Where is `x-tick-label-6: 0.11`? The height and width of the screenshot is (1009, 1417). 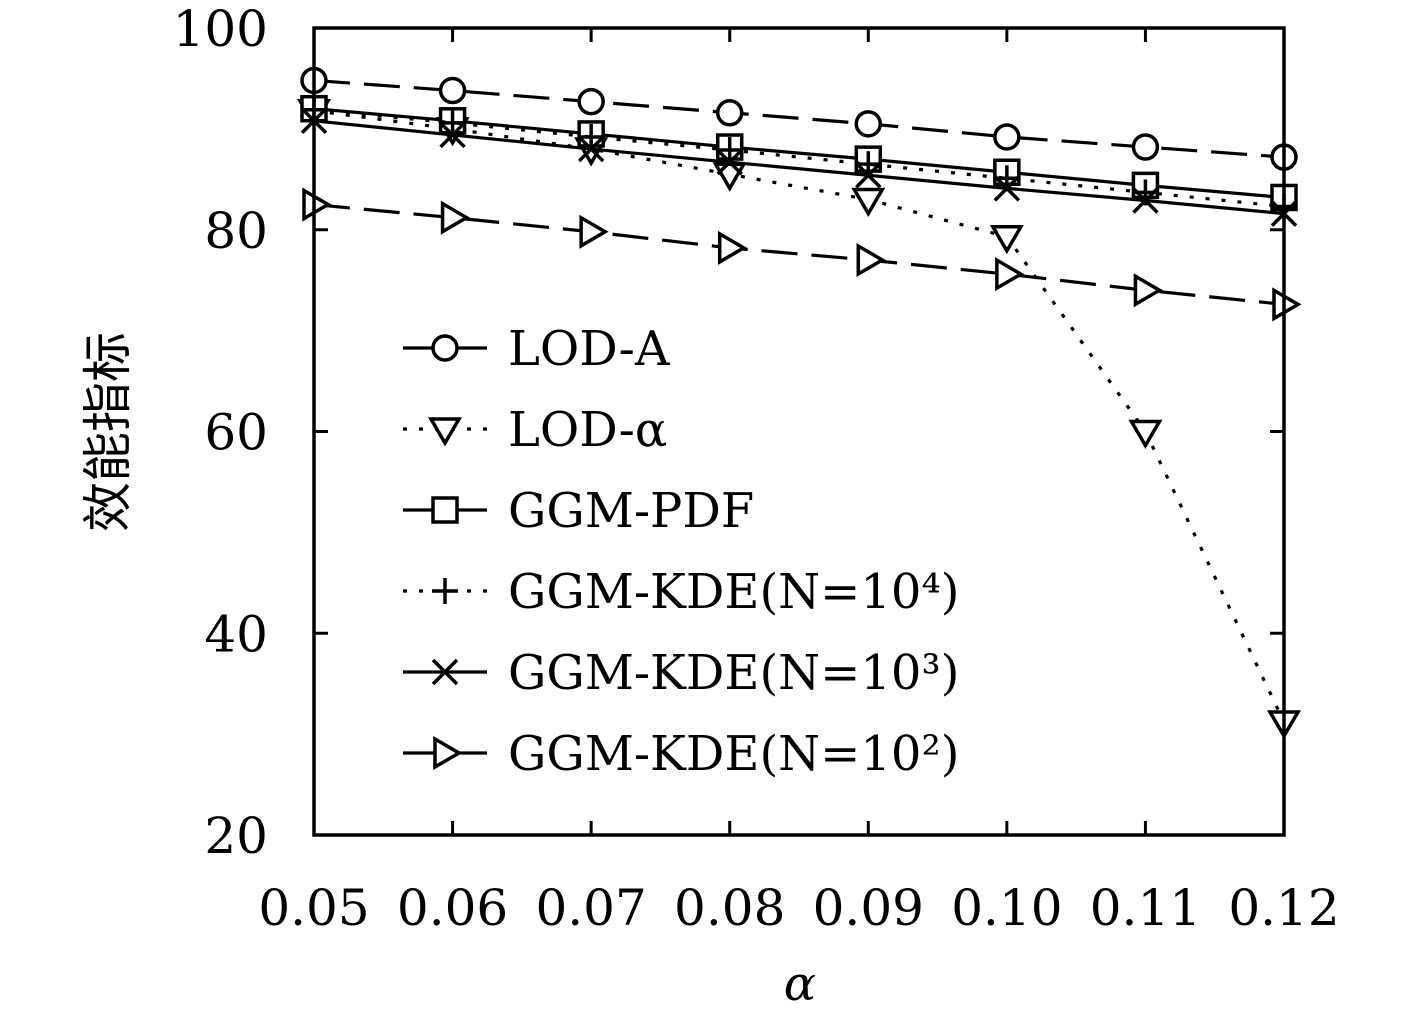 x-tick-label-6: 0.11 is located at coordinates (1145, 908).